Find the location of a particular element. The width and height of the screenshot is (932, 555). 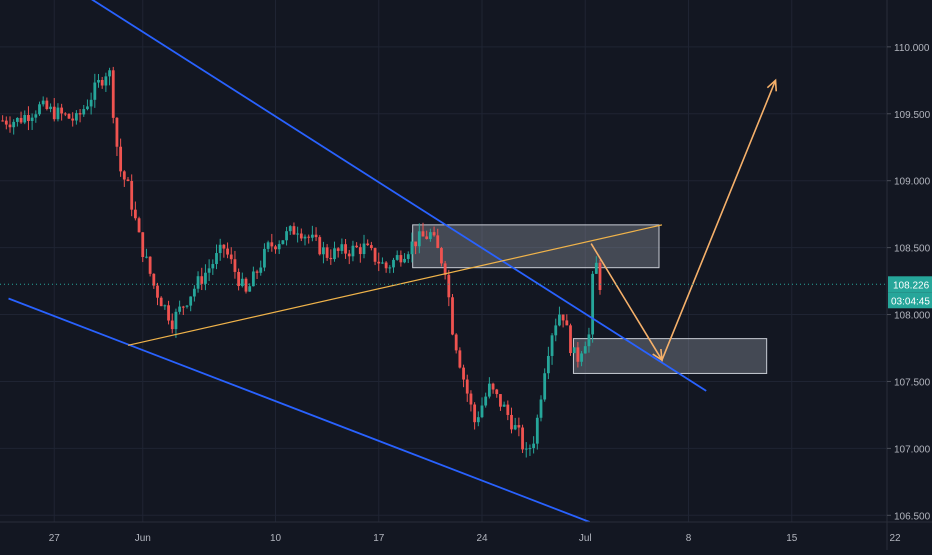

countdown-badge is located at coordinates (910, 300).